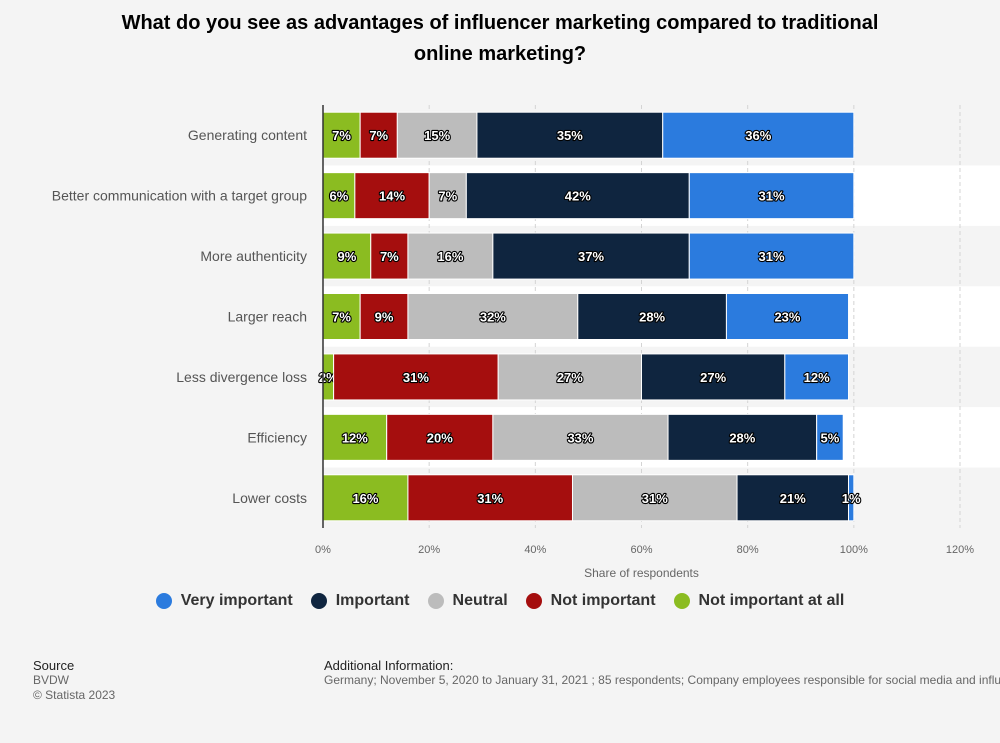 This screenshot has width=1000, height=743. Describe the element at coordinates (641, 573) in the screenshot. I see `x-axis-title: Share of respondents` at that location.